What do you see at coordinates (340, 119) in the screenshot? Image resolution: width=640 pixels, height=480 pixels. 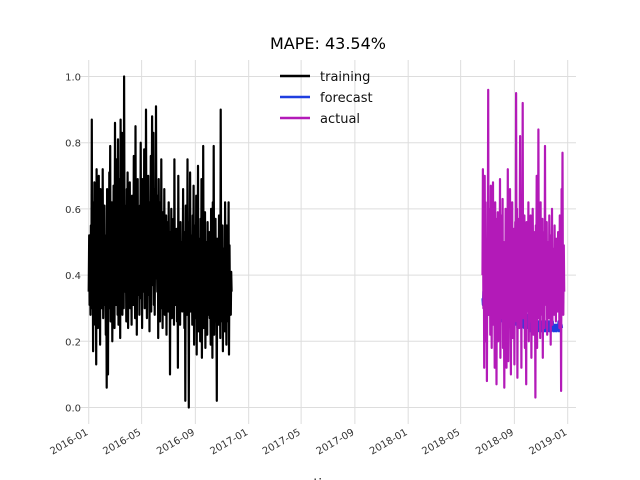 I see `legend-label-actual: actual` at bounding box center [340, 119].